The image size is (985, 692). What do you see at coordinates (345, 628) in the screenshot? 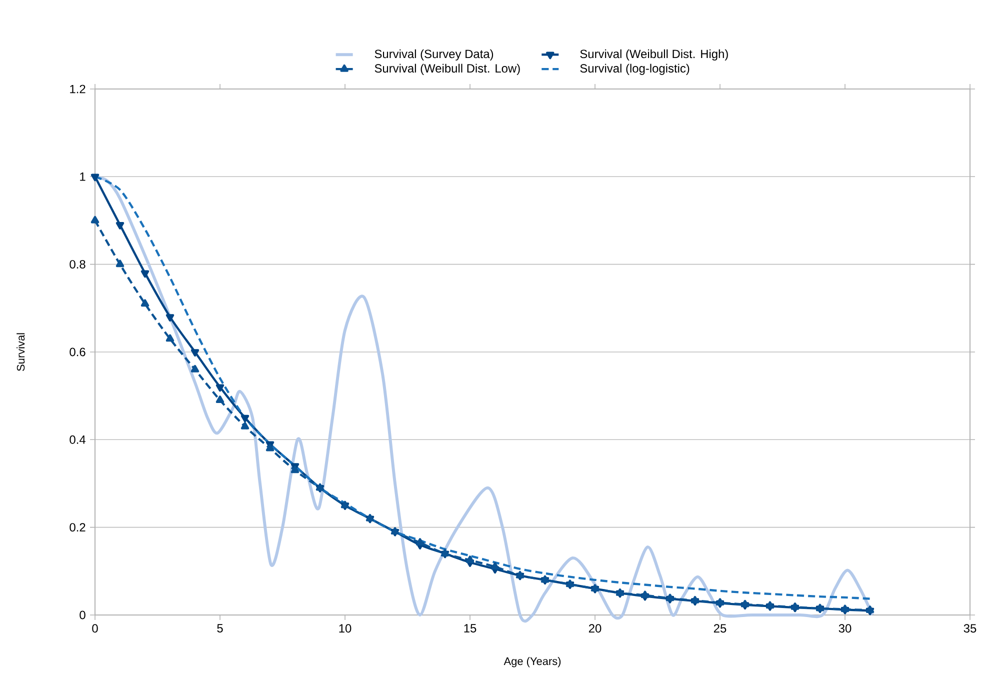
I see `x-tick-label: 10` at bounding box center [345, 628].